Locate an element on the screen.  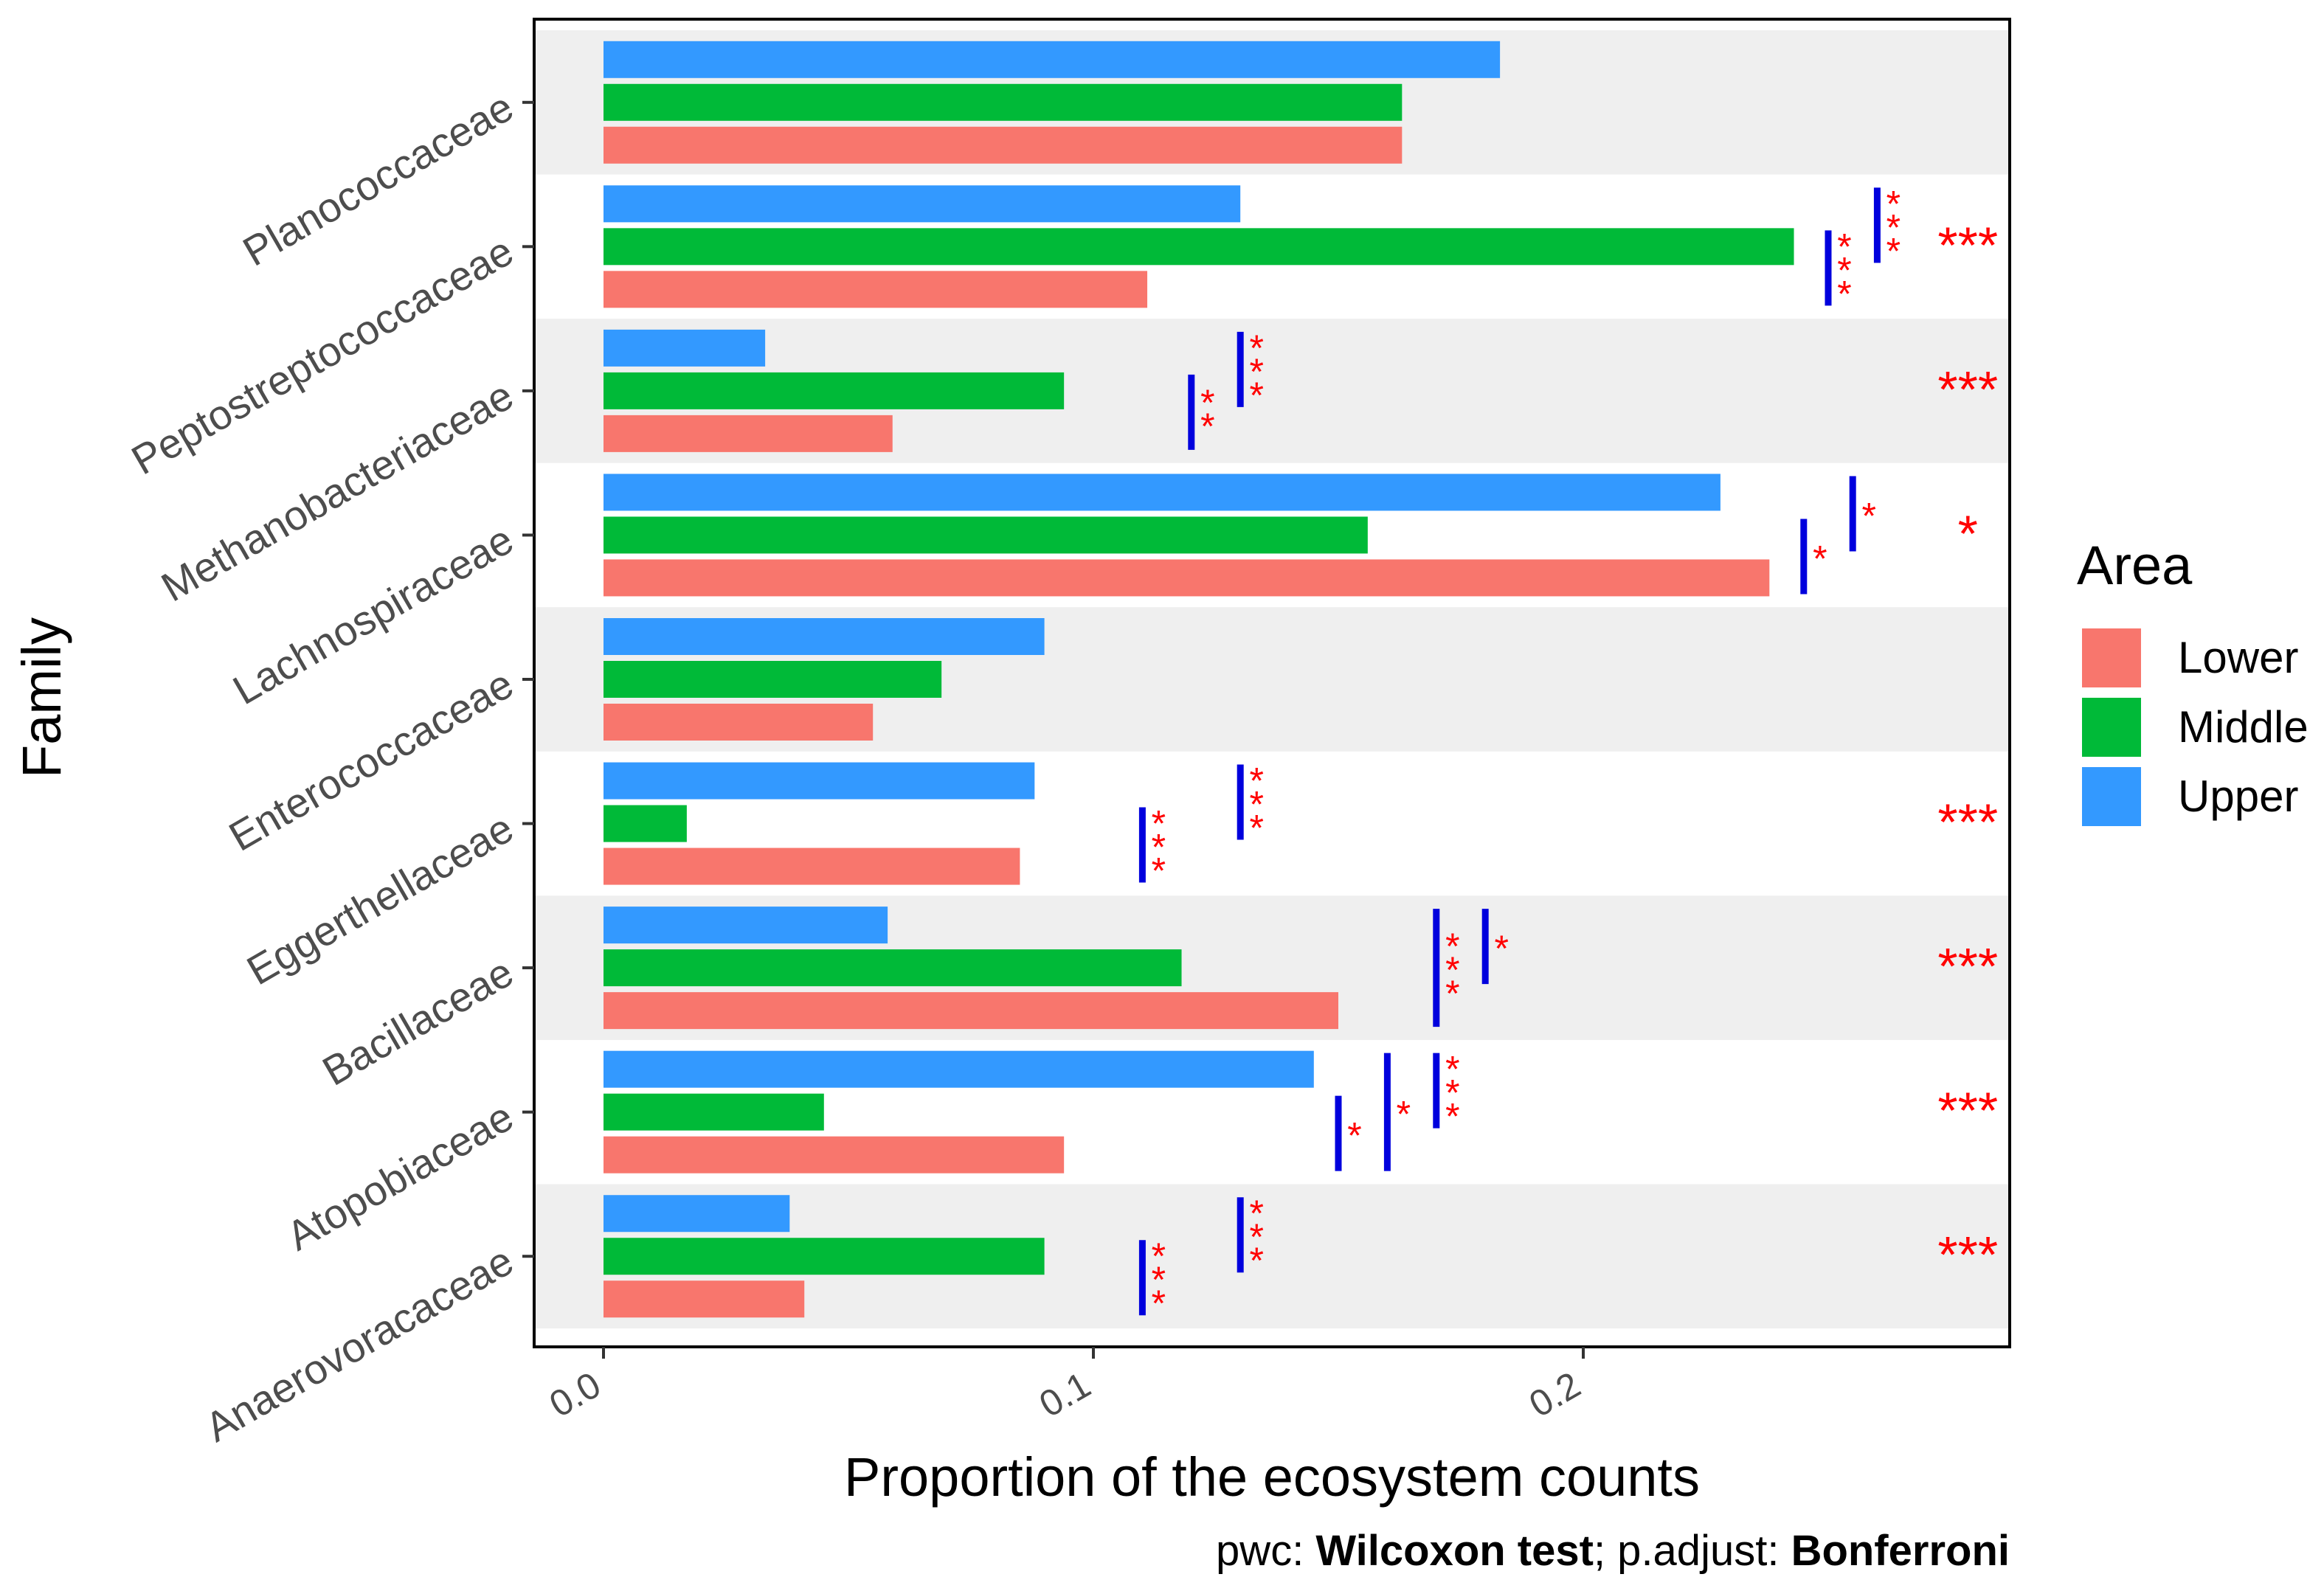
bar-lower-peptostreptococcaceae is located at coordinates (876, 289).